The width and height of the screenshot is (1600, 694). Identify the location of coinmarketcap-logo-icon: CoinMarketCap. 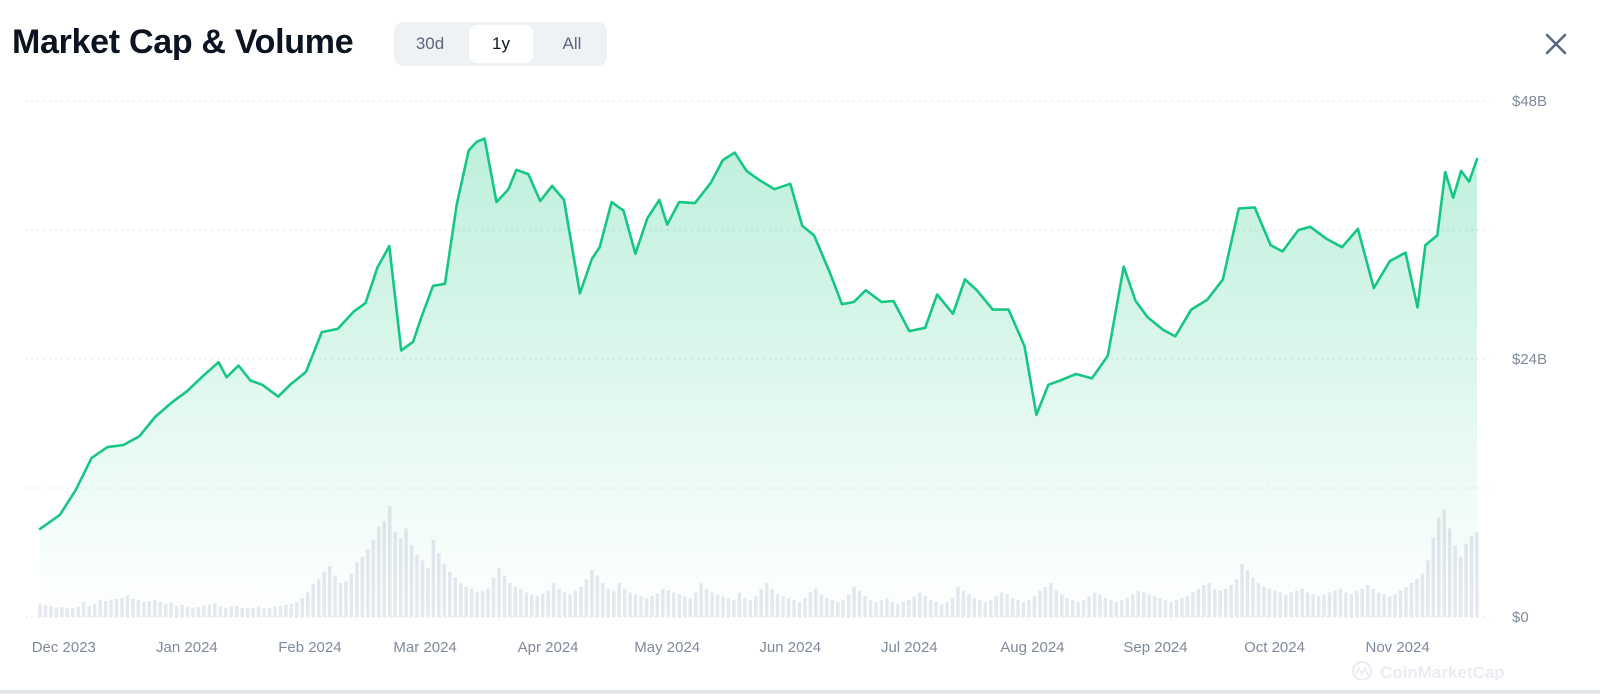
(1428, 670).